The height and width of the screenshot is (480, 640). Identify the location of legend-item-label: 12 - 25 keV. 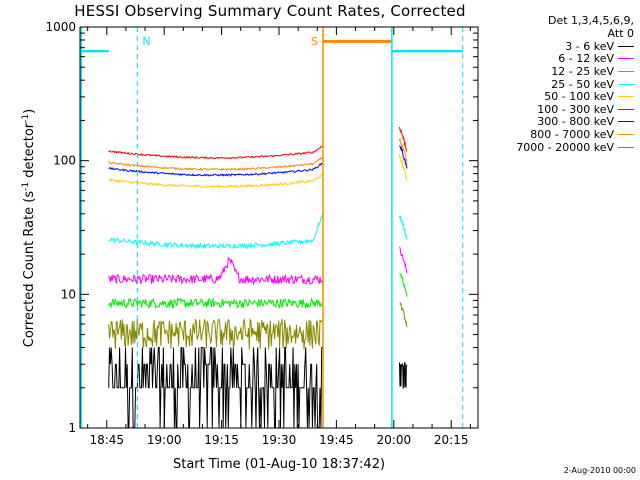
(582, 71).